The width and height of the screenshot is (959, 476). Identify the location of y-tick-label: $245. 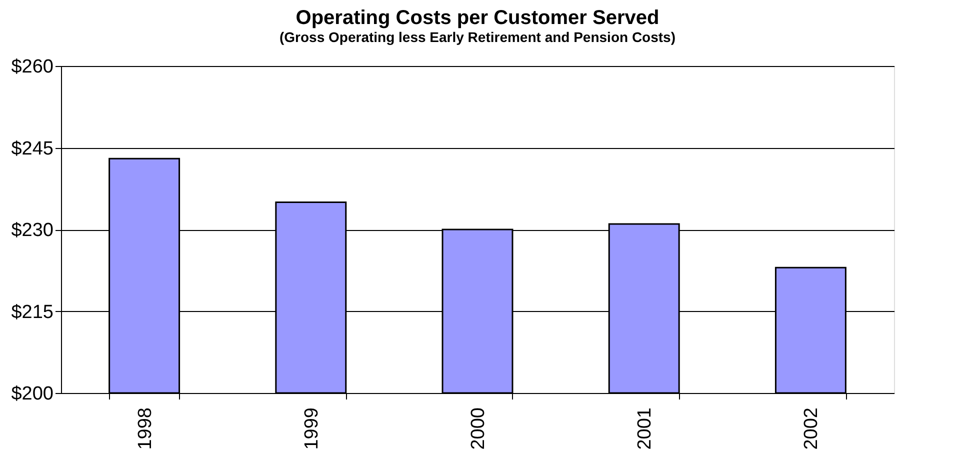
(32, 149).